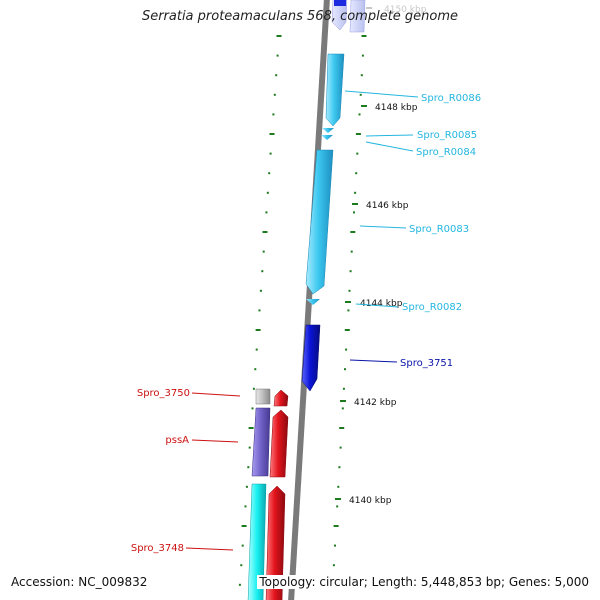 This screenshot has height=600, width=600. I want to click on label-pssA: pssA, so click(177, 440).